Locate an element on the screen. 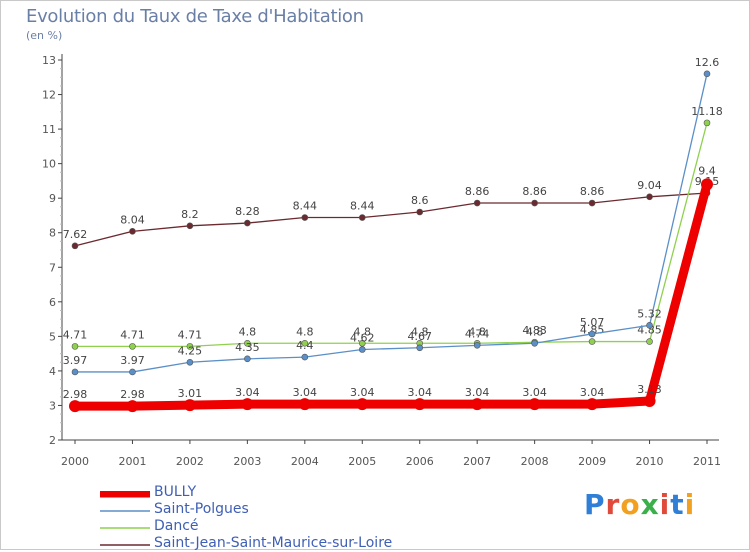  y-tick-label: 13 is located at coordinates (49, 60).